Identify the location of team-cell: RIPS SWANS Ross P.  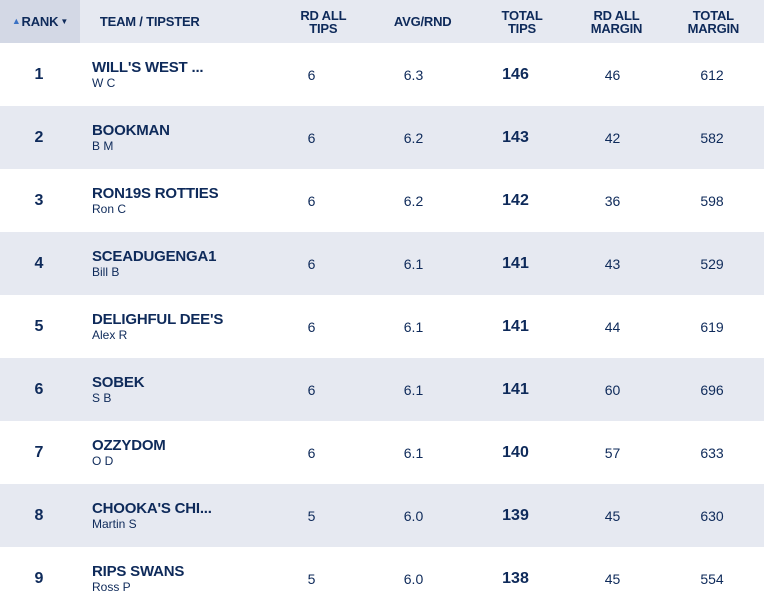
(172, 578).